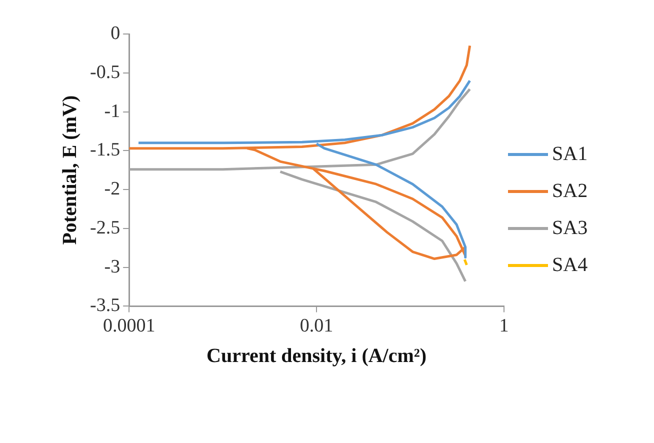 The height and width of the screenshot is (443, 654). What do you see at coordinates (70, 170) in the screenshot?
I see `y-axis-title: Potential, E (mV)` at bounding box center [70, 170].